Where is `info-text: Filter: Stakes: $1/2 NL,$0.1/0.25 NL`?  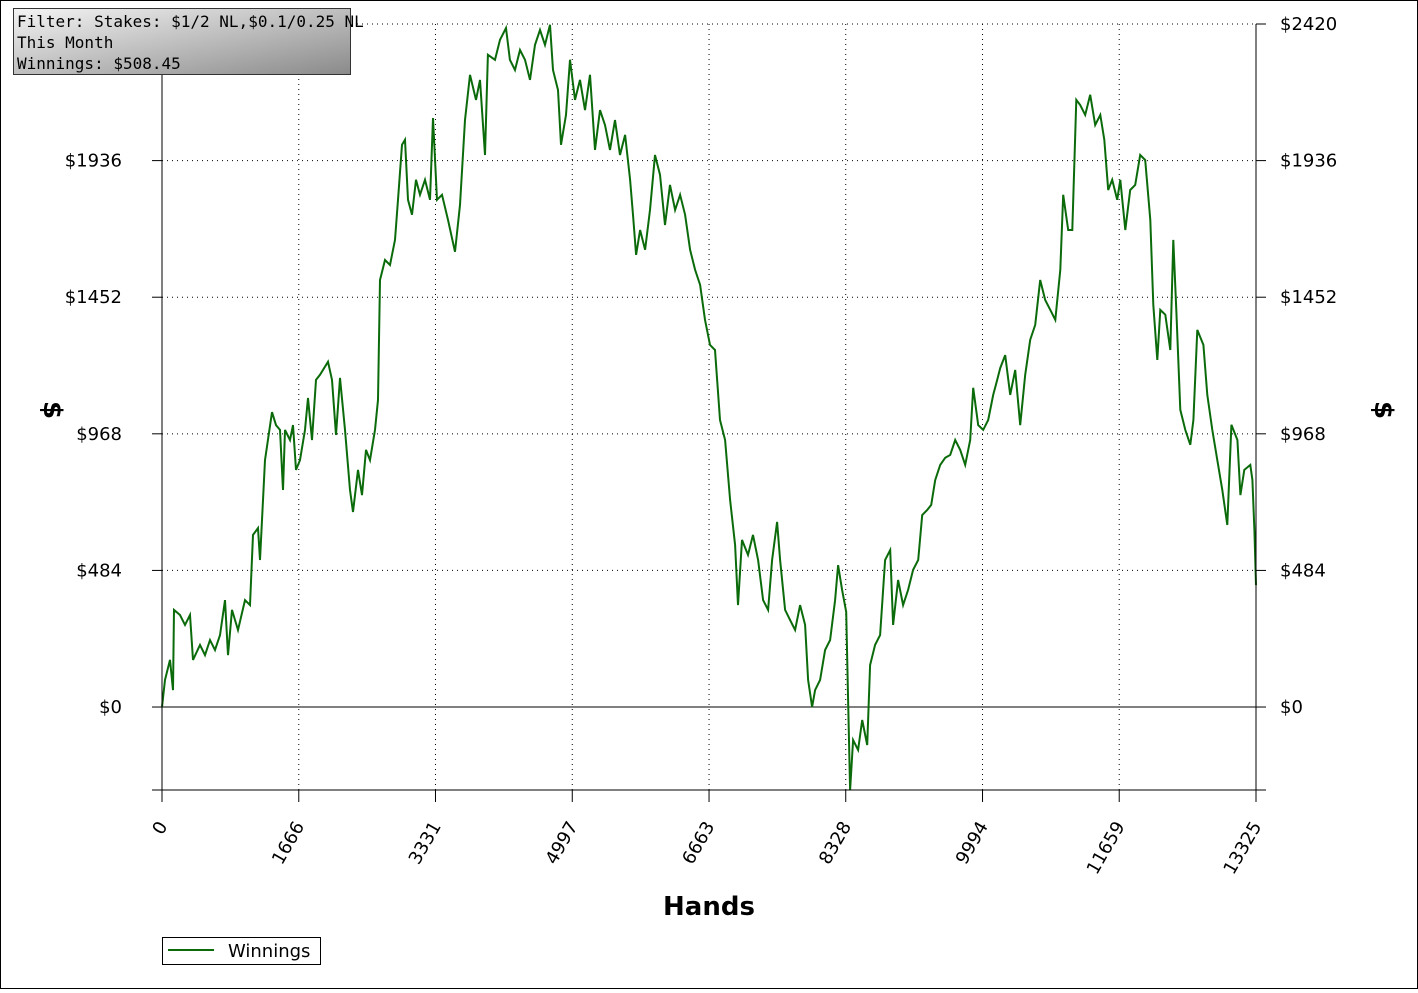
info-text: Filter: Stakes: $1/2 NL,$0.1/0.25 NL is located at coordinates (190, 21).